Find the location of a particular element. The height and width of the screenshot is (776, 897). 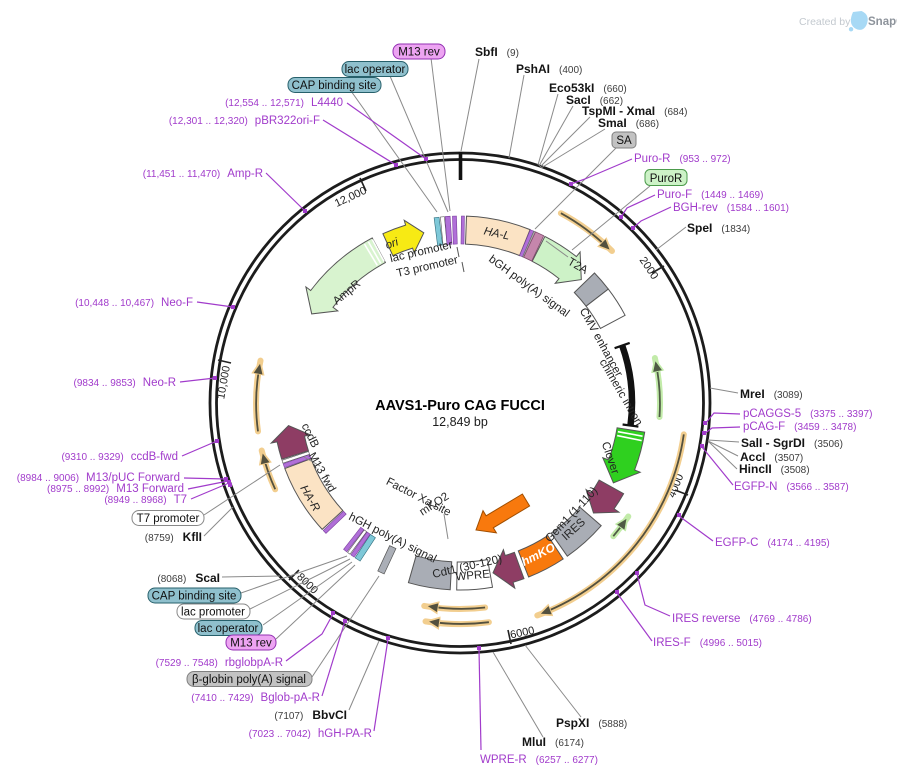

orf-arrow-green is located at coordinates (635, 447).